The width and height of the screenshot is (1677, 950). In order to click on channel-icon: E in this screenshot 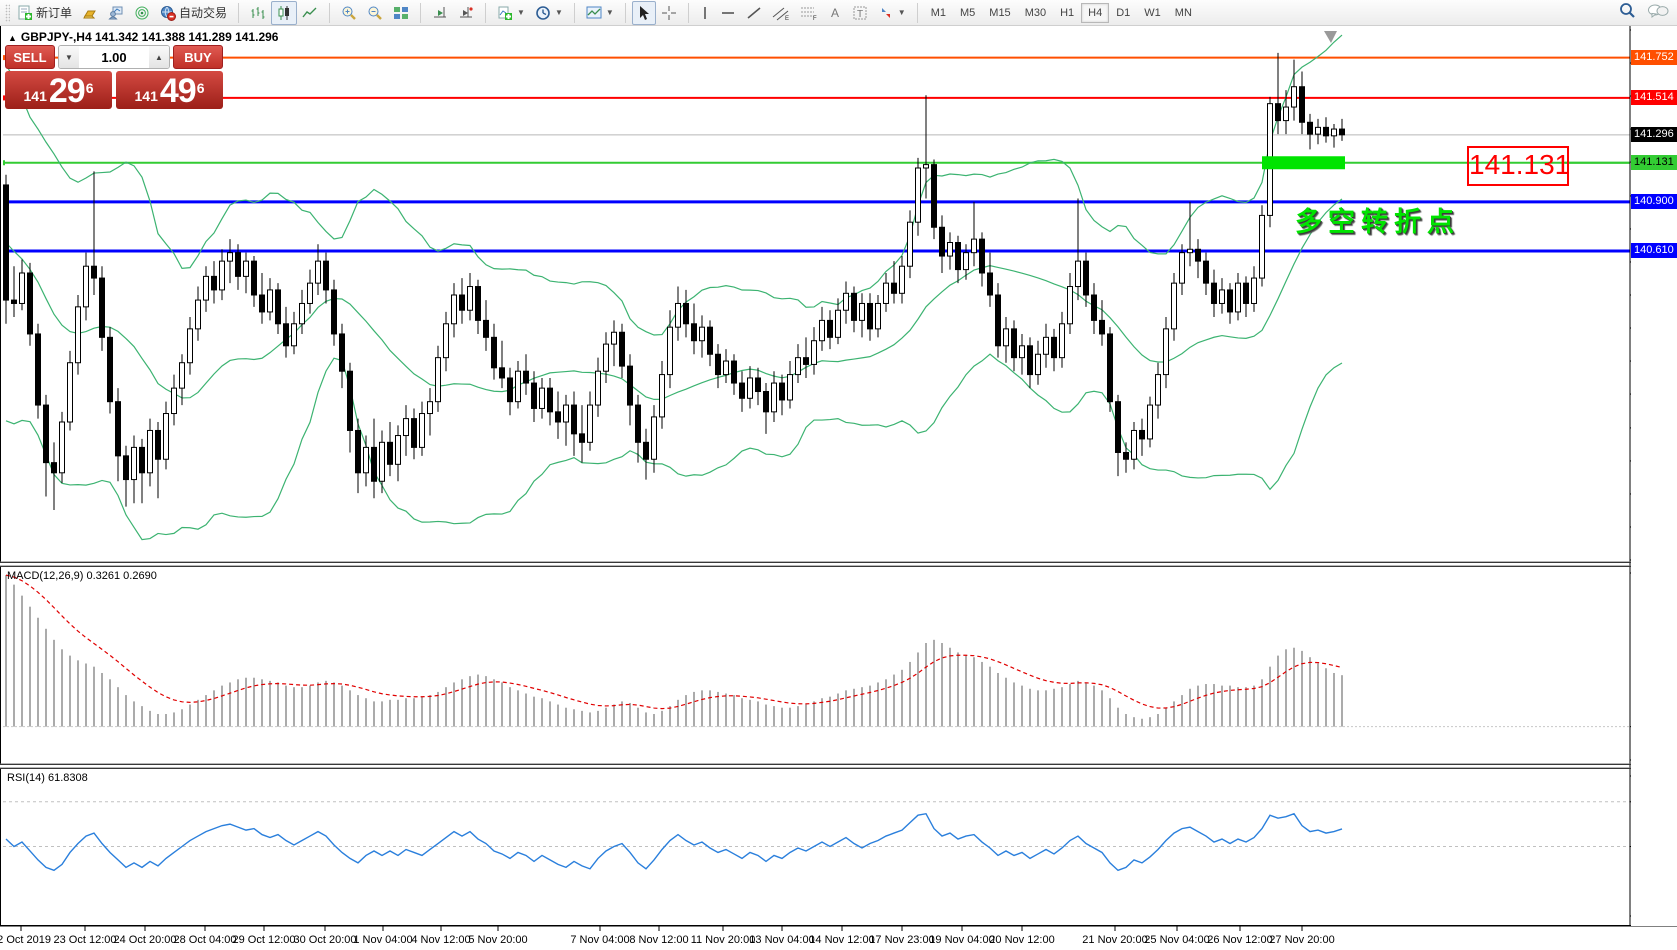, I will do `click(781, 13)`.